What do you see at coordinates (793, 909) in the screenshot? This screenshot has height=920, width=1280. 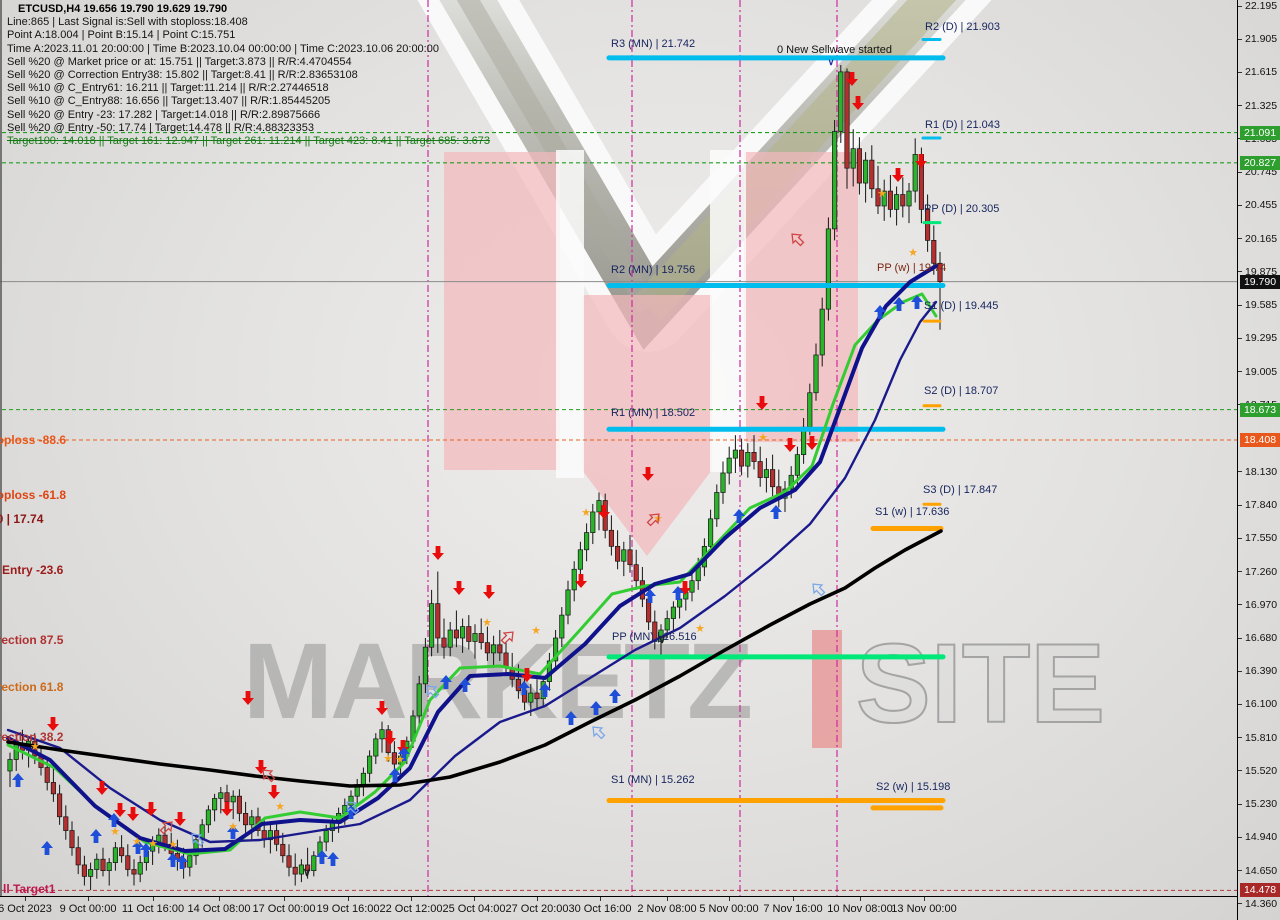 I see `time-tick-label: 7 Nov 16:00` at bounding box center [793, 909].